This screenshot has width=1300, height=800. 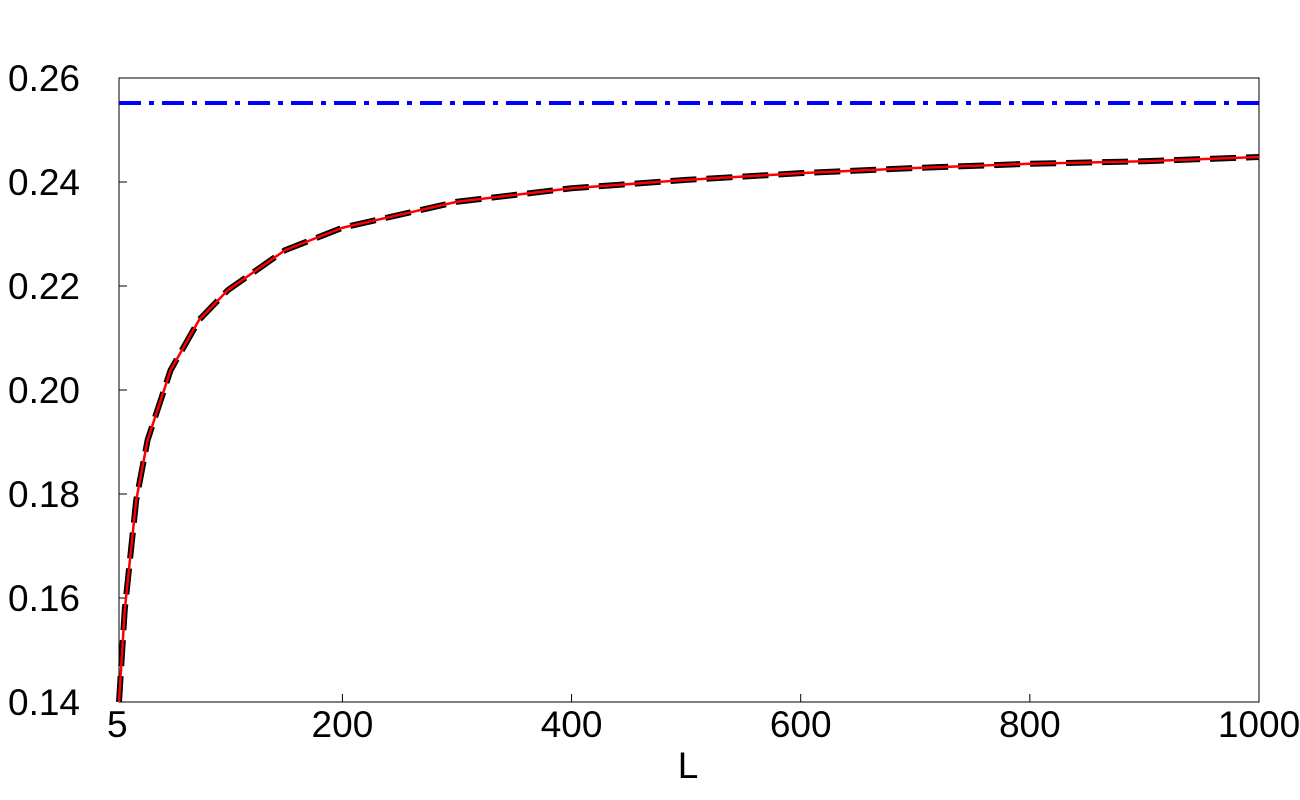 I want to click on y-tick-label: 0.14, so click(x=44, y=702).